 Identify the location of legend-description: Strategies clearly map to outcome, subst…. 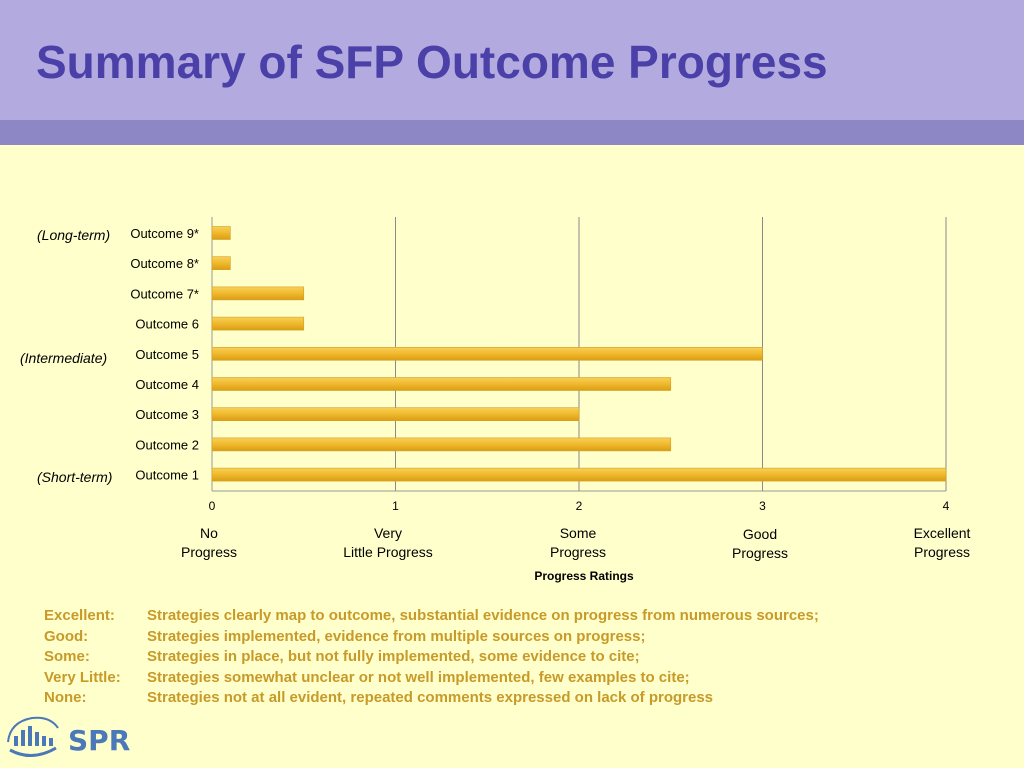
(483, 615).